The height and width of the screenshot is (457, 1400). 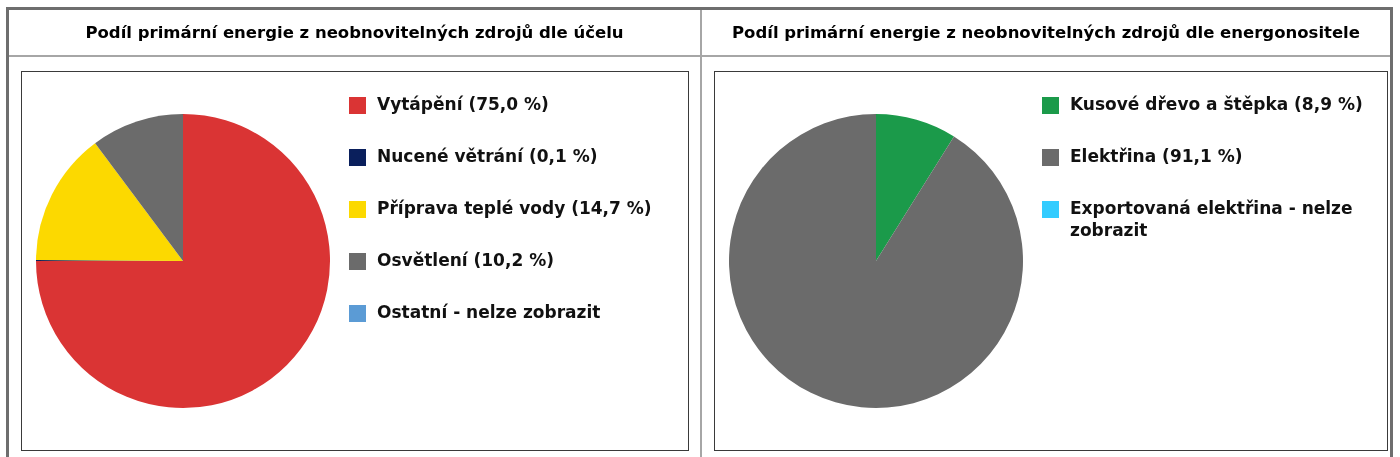 I want to click on chart-title: Podíl primární energie z neobnovitelných zdrojů dle účelu, so click(x=354, y=32).